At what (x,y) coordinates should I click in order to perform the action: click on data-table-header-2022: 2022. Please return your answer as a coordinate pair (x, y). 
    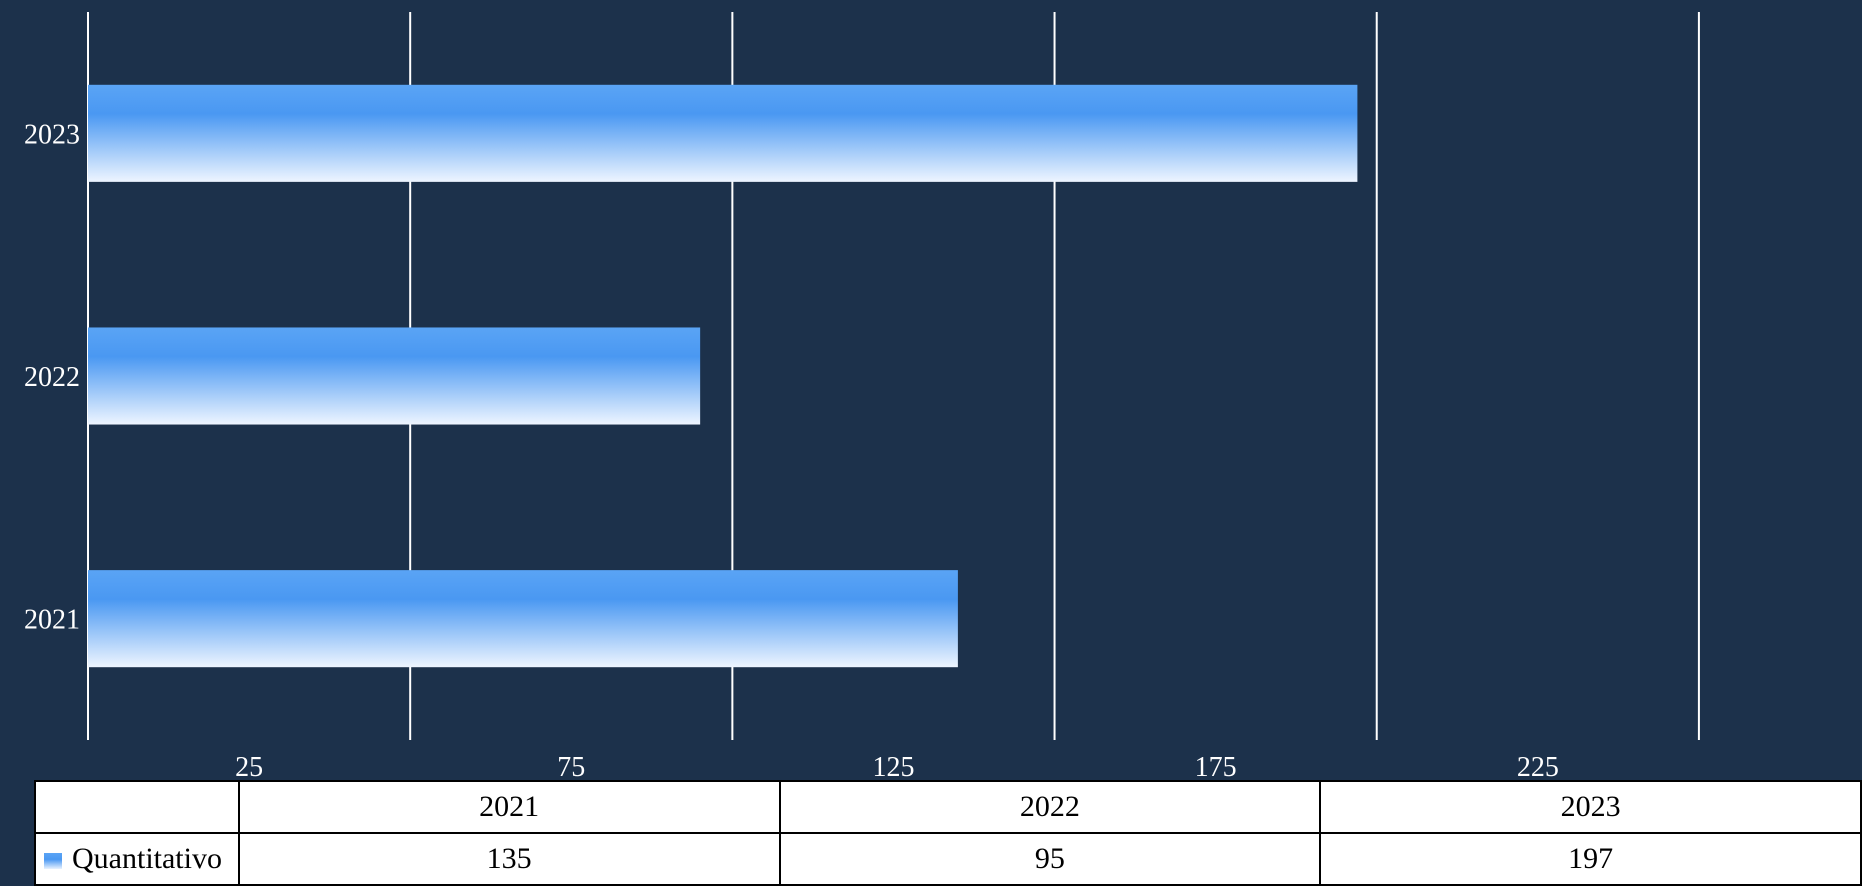
    Looking at the image, I should click on (1050, 807).